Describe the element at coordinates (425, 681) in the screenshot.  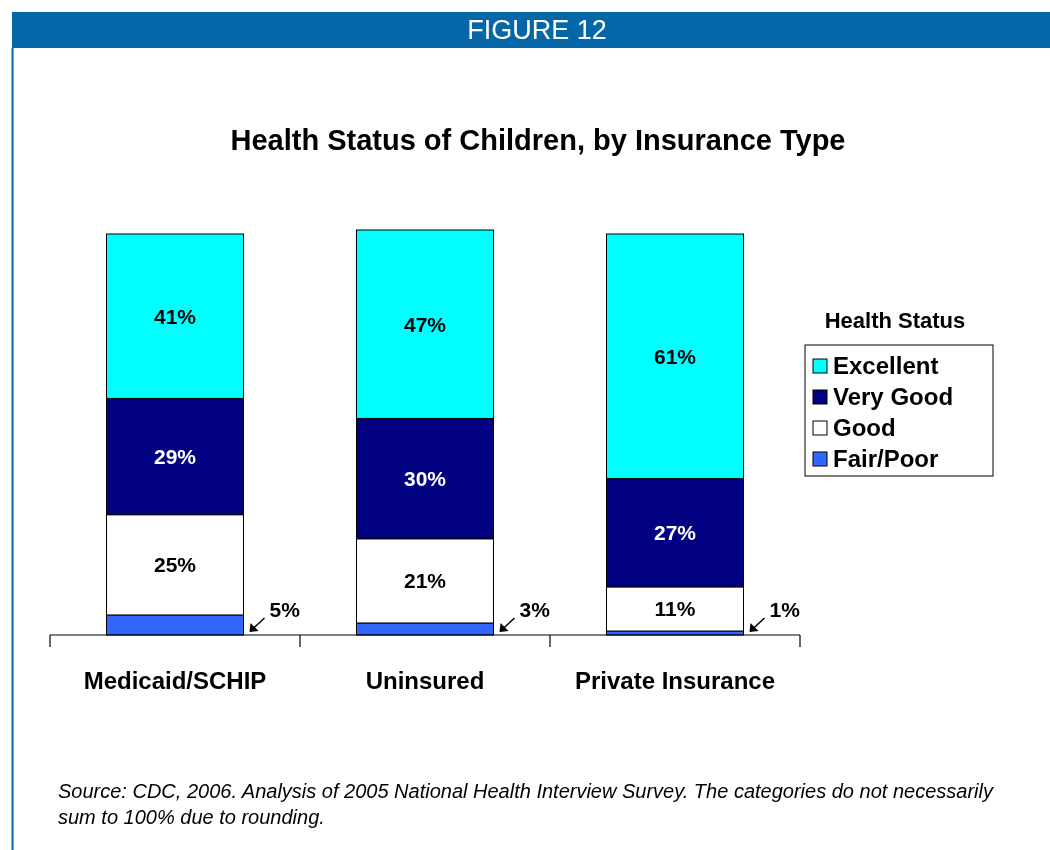
I see `x-tick-label: Uninsured` at that location.